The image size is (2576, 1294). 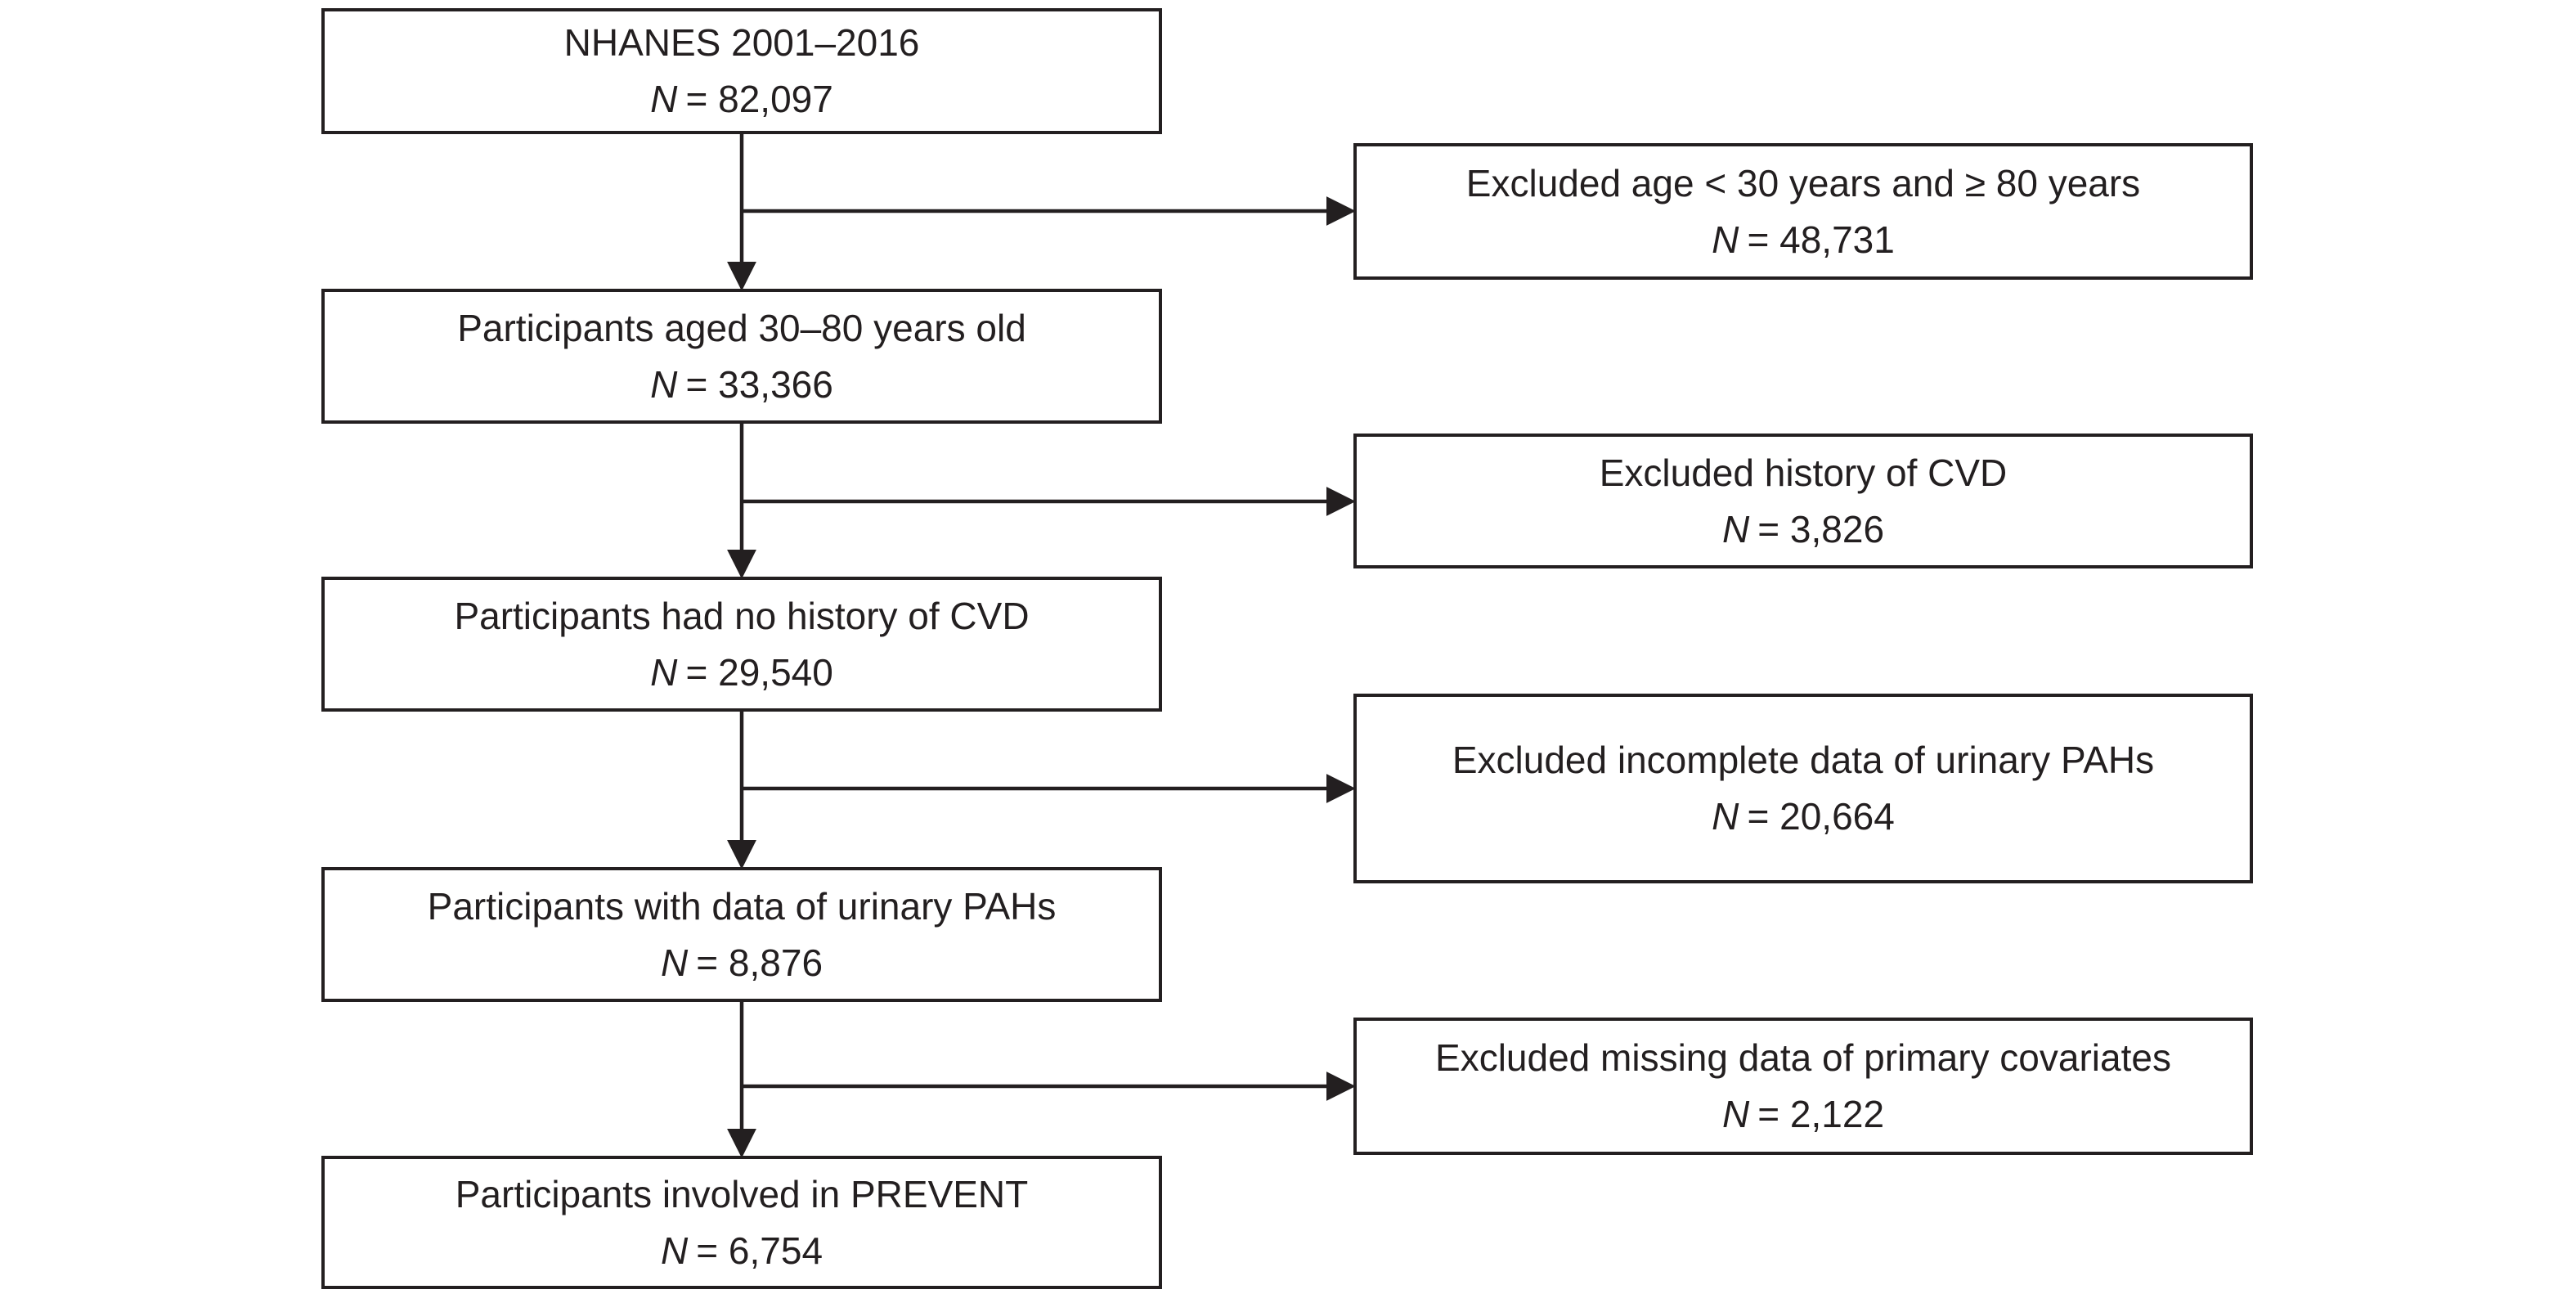 What do you see at coordinates (759, 672) in the screenshot?
I see `n-value: = 29,540` at bounding box center [759, 672].